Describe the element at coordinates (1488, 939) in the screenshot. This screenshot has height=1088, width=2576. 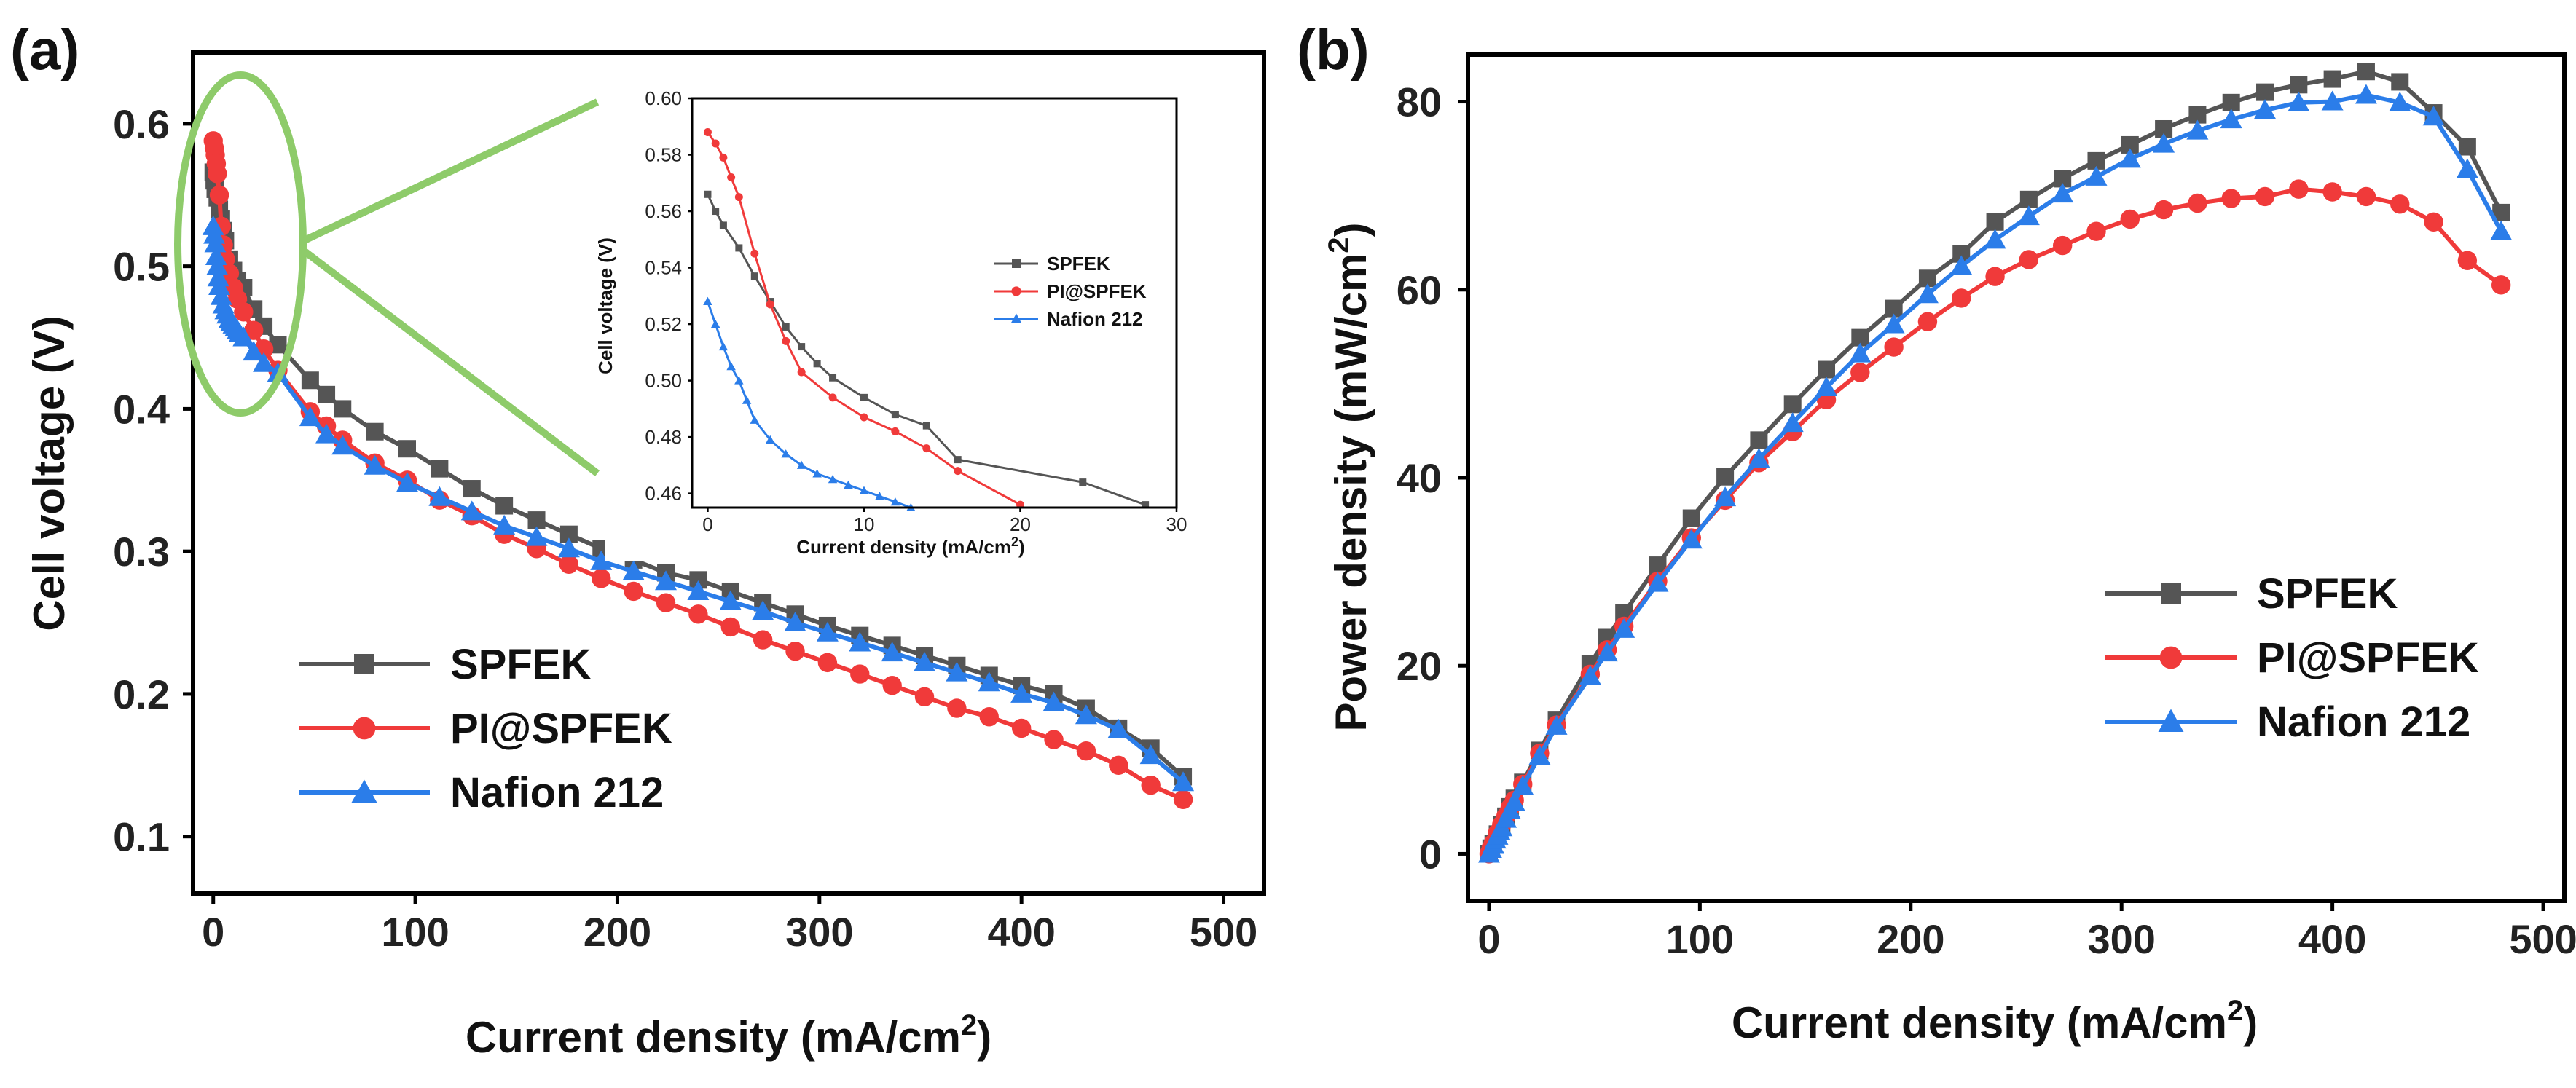
I see `panel-b-x-tick-label: 0` at that location.